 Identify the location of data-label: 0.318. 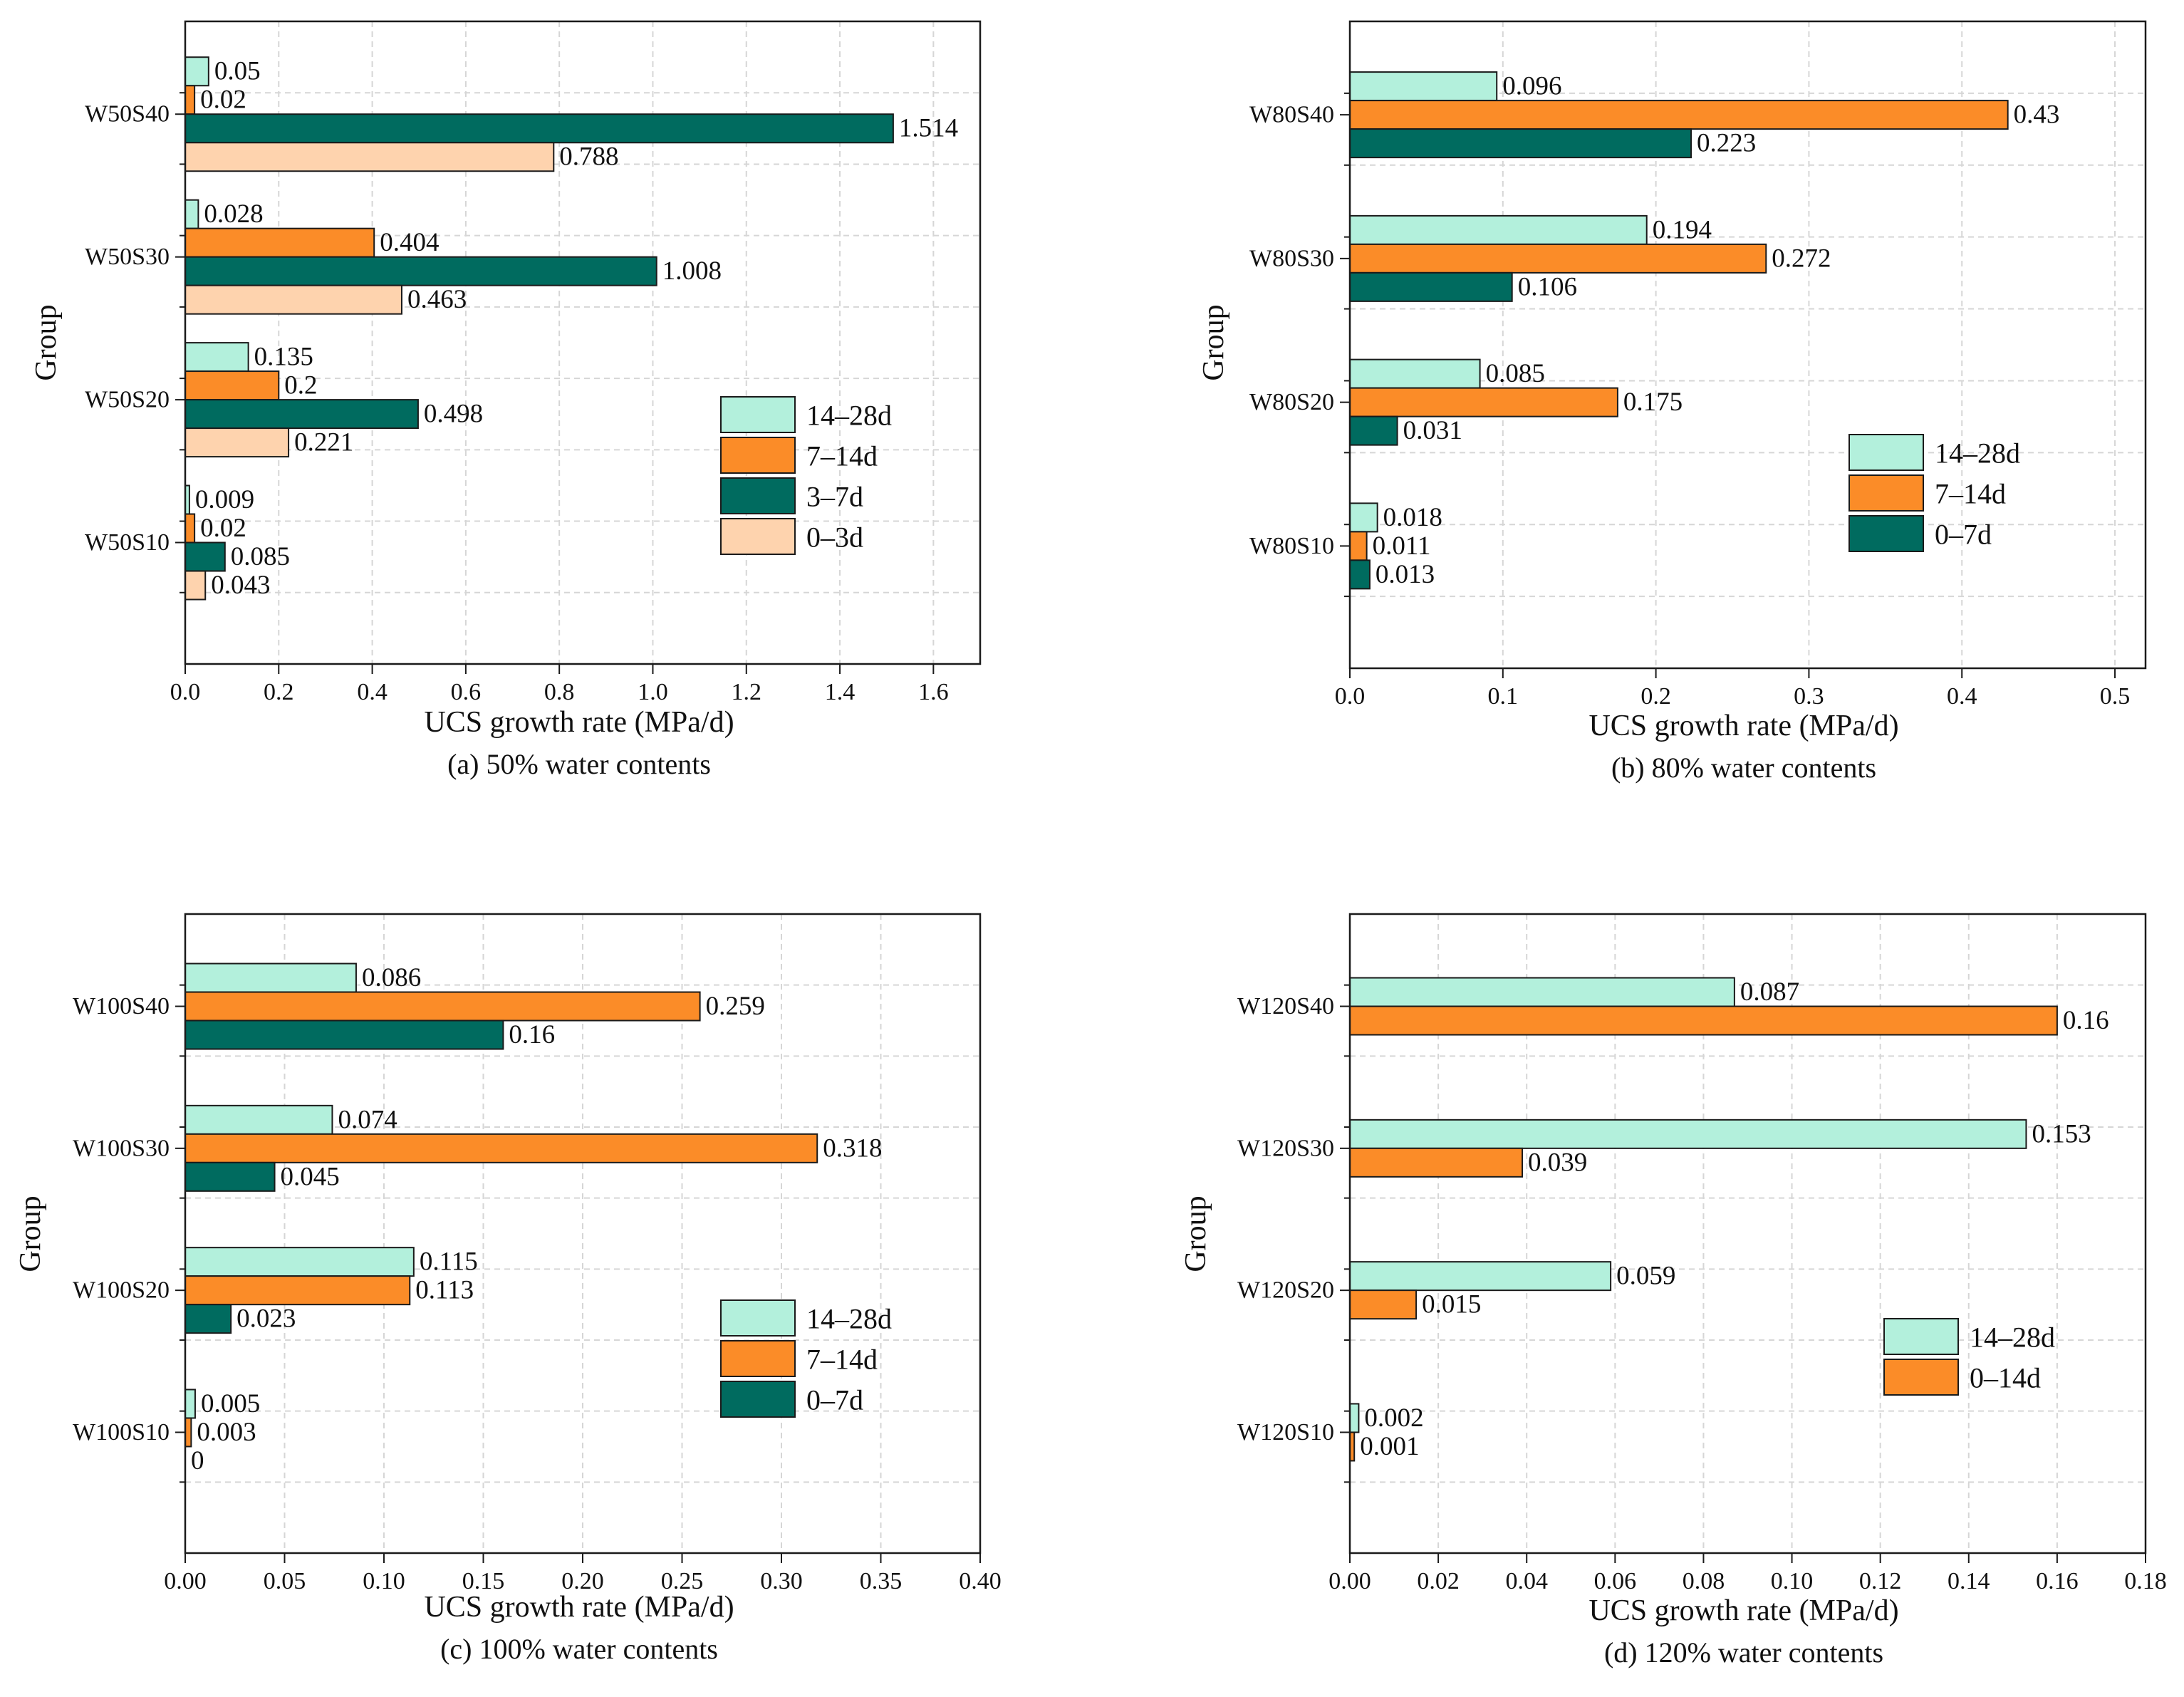
(852, 1148).